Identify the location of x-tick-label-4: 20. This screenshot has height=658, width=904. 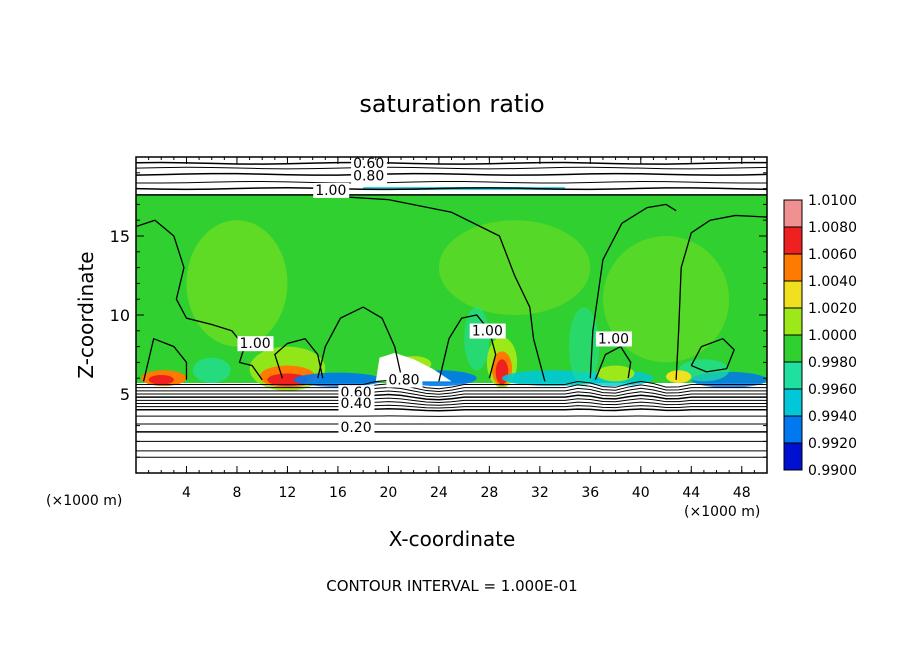
(388, 493).